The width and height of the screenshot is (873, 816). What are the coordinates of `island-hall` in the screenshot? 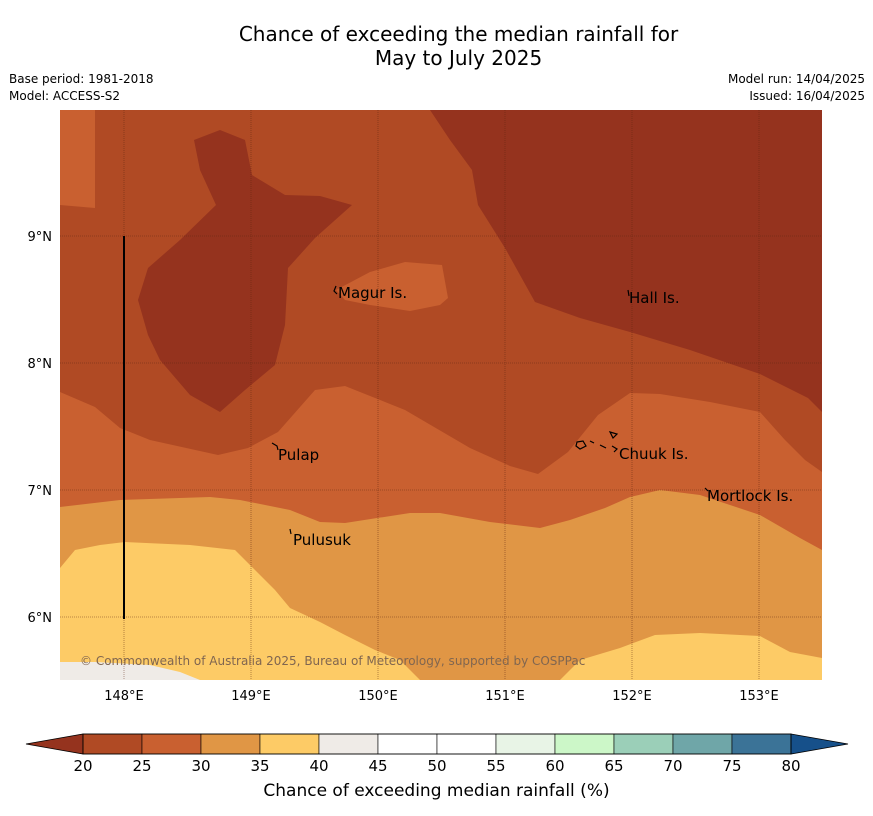 It's located at (628, 293).